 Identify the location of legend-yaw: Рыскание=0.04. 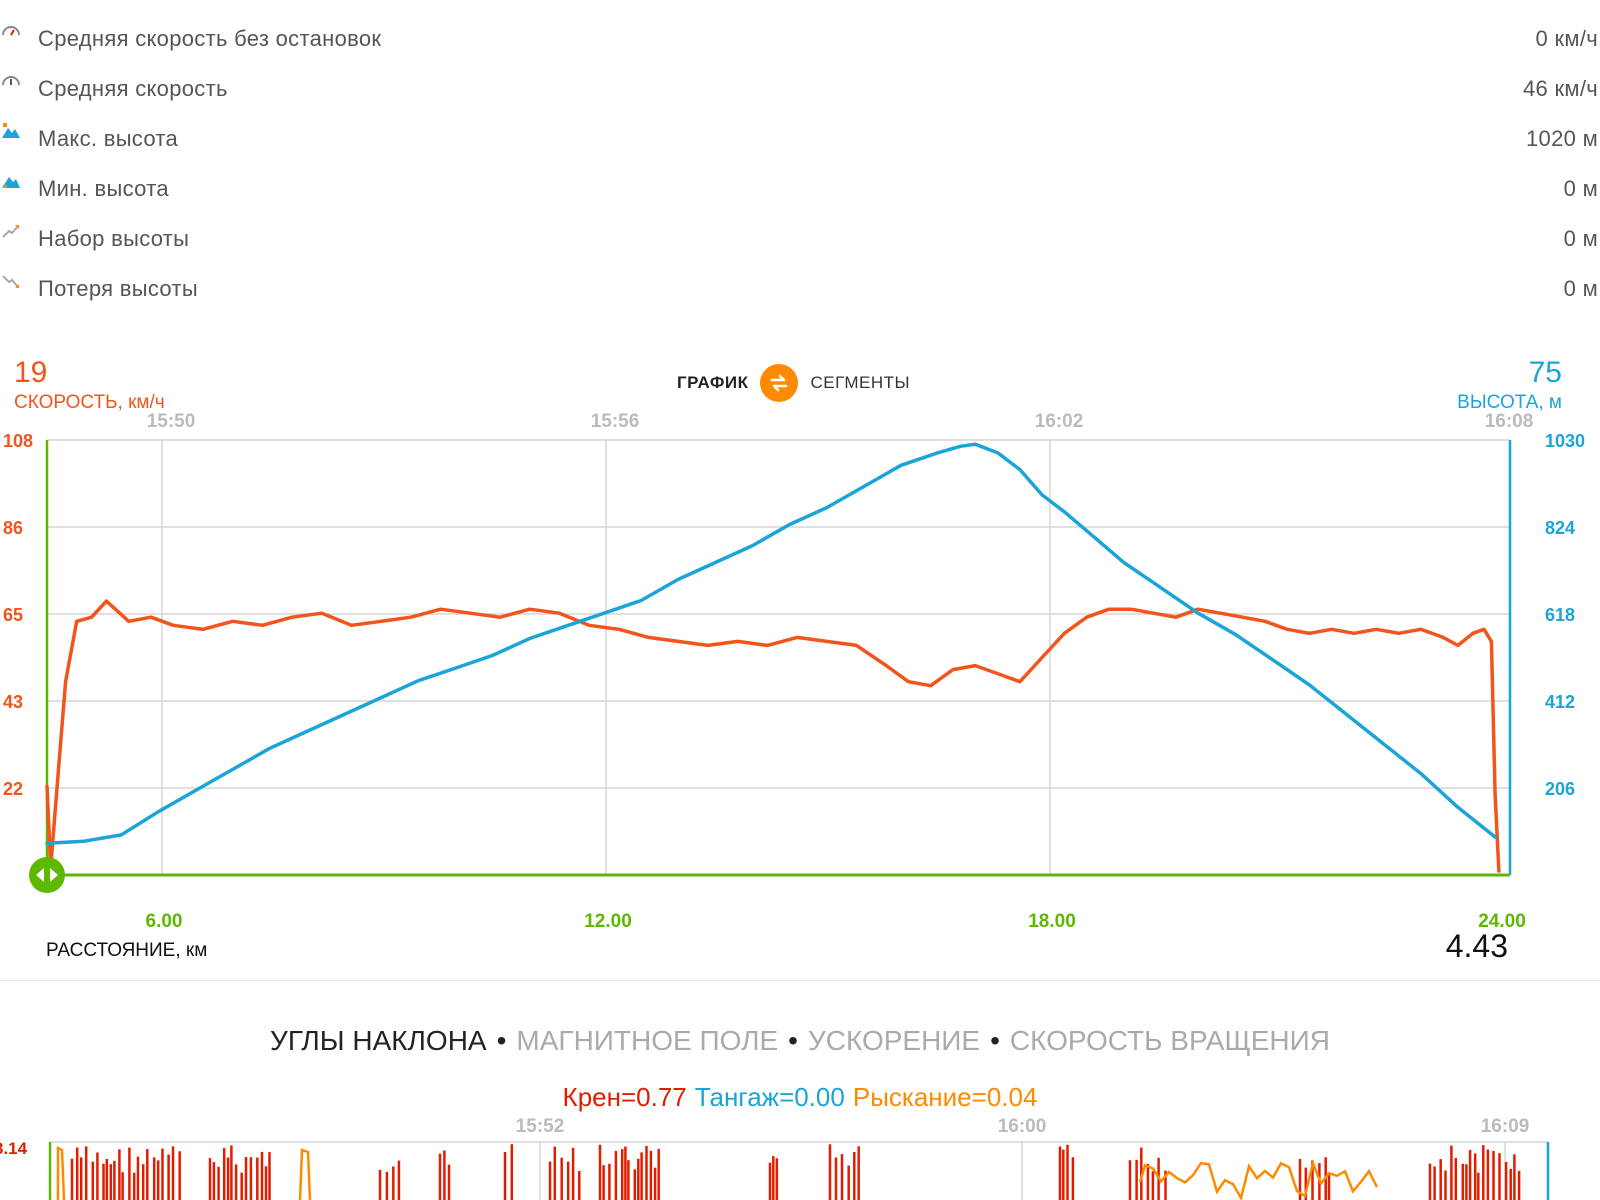
(945, 1097).